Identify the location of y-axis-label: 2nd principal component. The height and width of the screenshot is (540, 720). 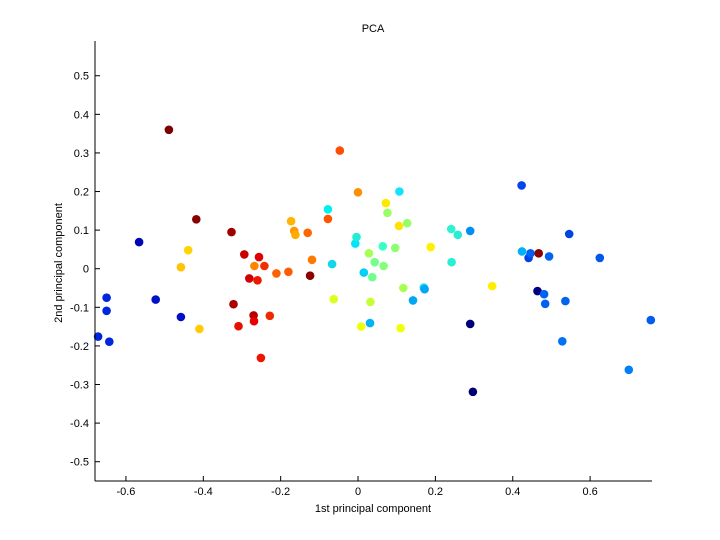
(59, 263).